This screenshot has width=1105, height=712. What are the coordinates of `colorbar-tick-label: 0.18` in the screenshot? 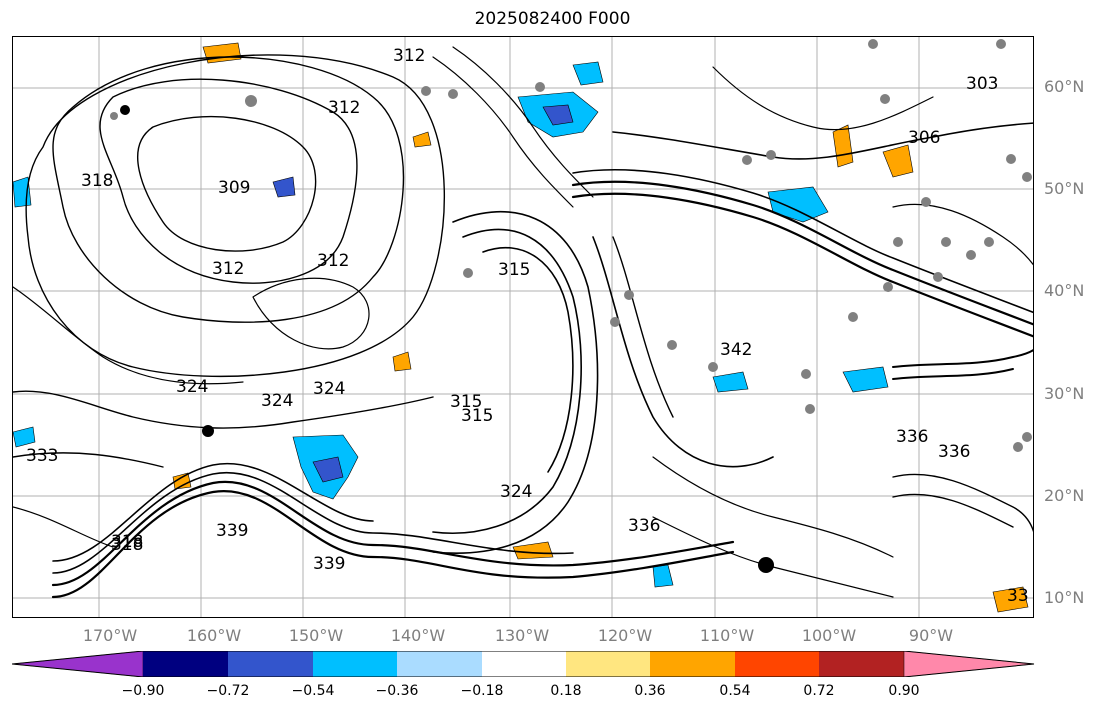 It's located at (566, 691).